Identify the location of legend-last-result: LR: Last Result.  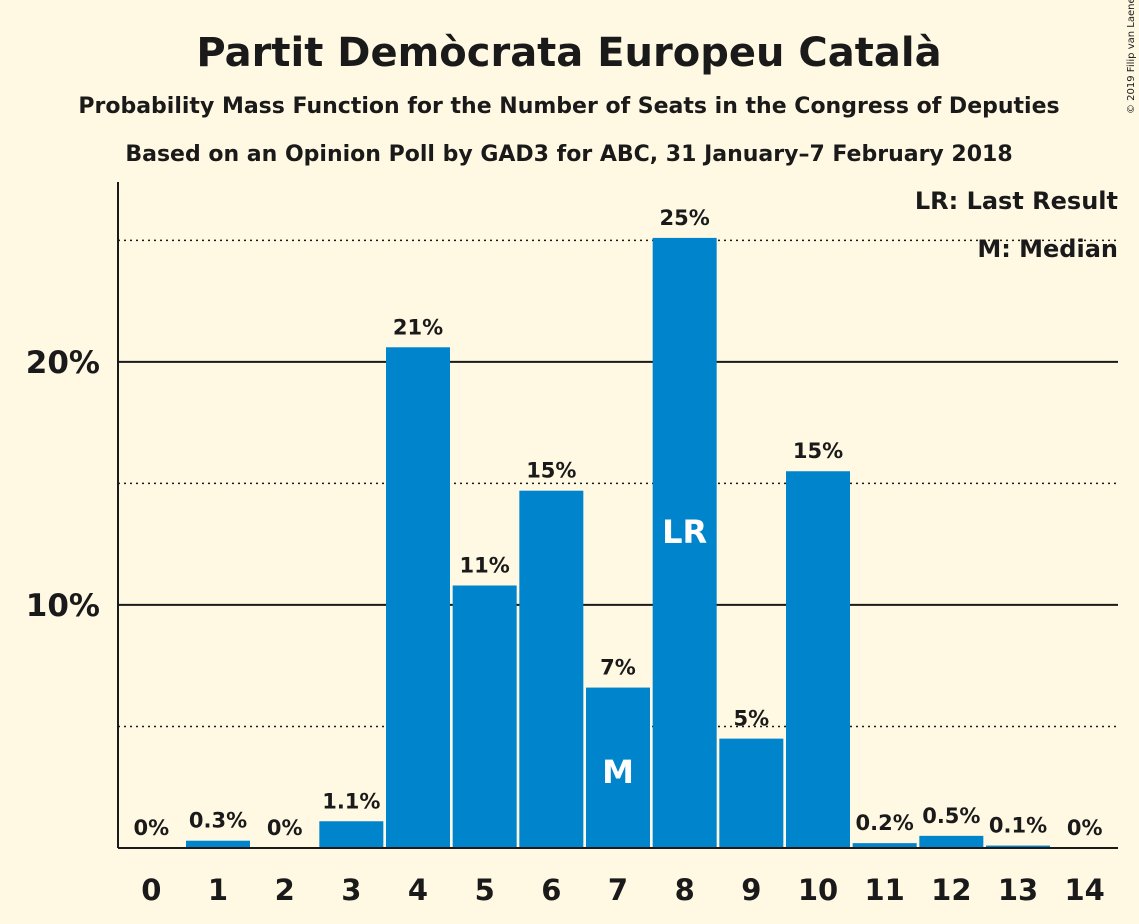
(1016, 201).